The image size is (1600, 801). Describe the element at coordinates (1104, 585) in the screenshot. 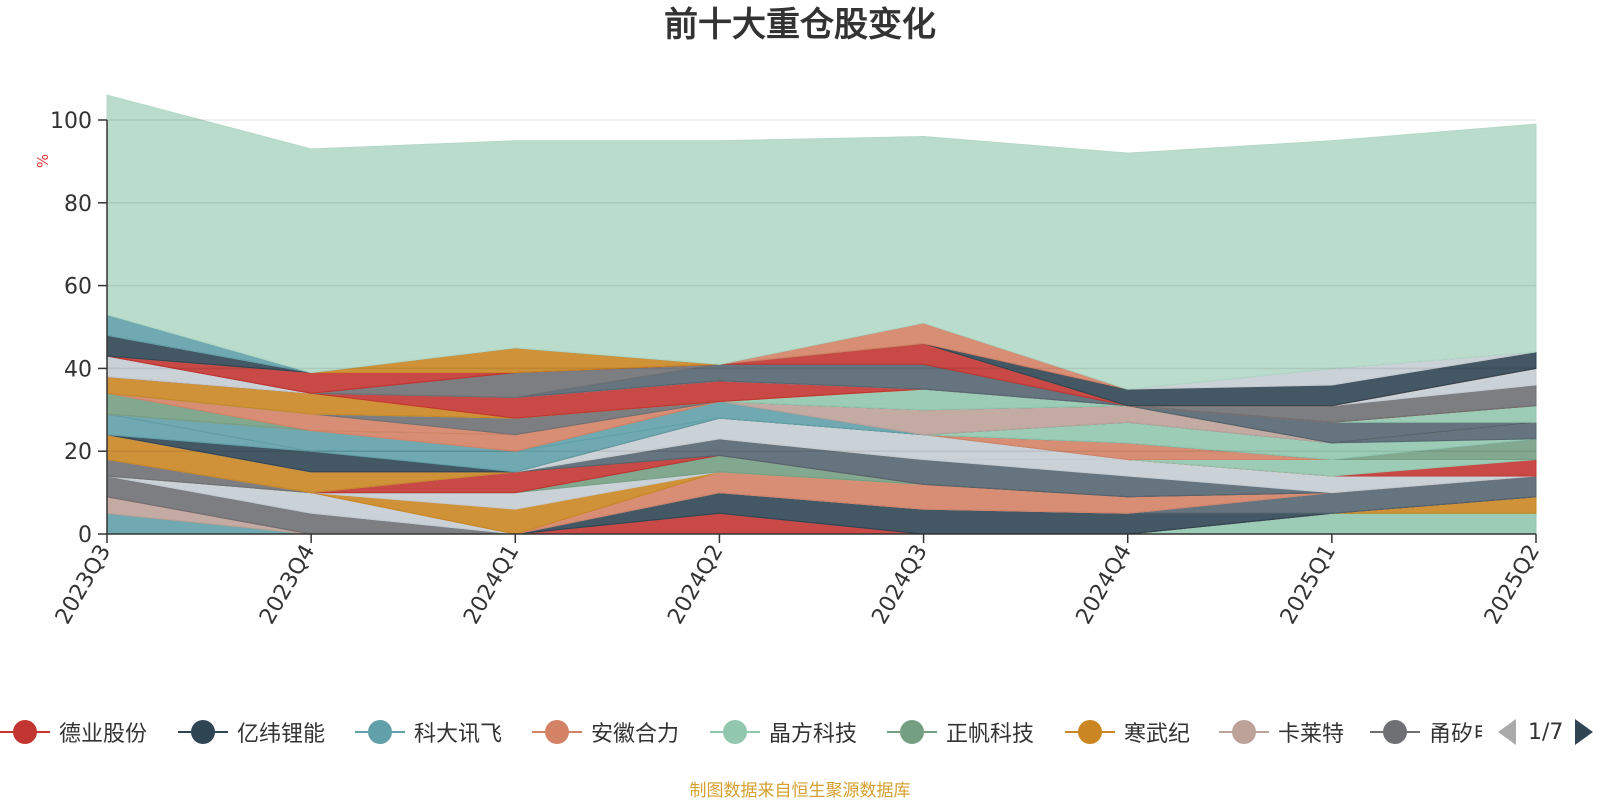

I see `x-tick-label: 2024Q4` at that location.